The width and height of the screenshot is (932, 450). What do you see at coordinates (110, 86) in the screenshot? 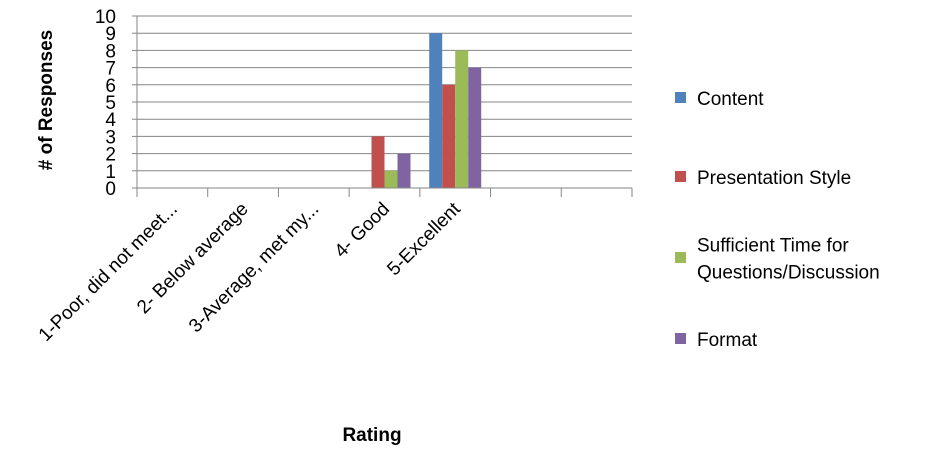
I see `y-tick-label-6: 6` at bounding box center [110, 86].